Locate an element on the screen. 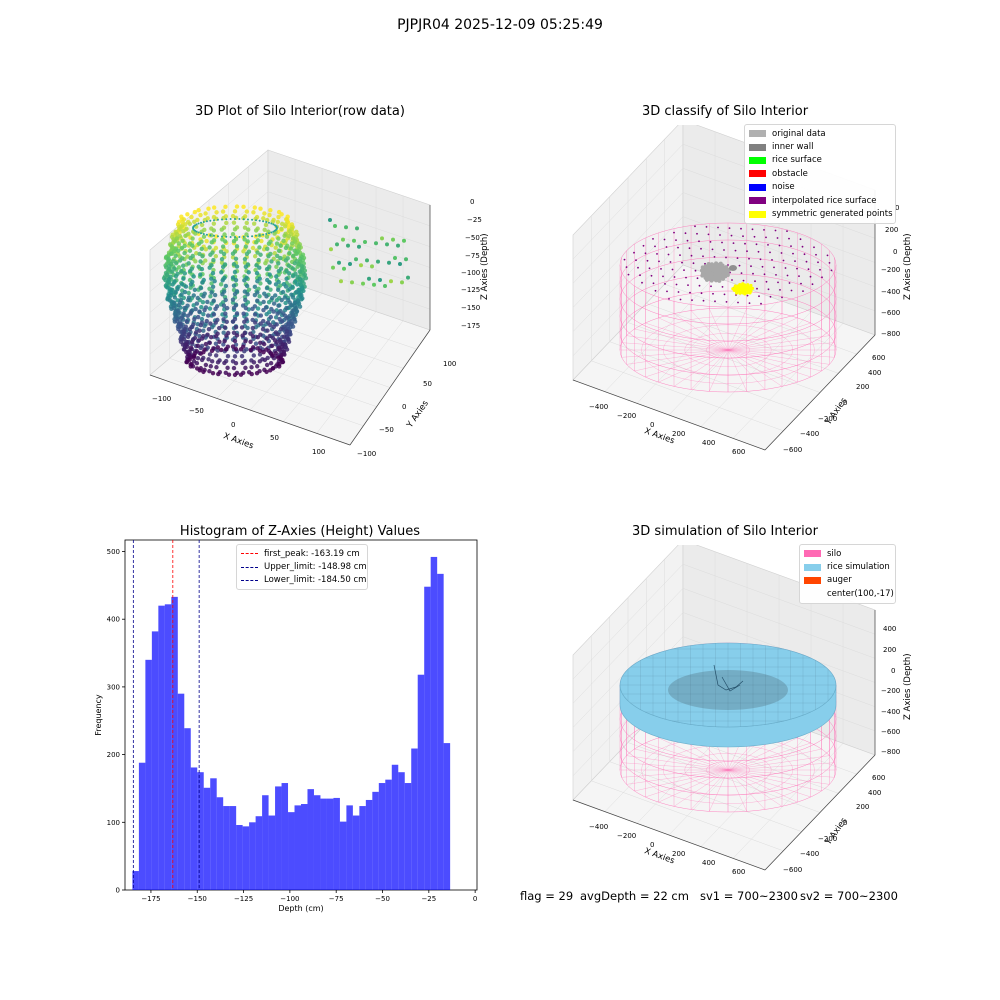 Image resolution: width=1000 pixels, height=1000 pixels. raw-y-tick: 50 is located at coordinates (427, 384).